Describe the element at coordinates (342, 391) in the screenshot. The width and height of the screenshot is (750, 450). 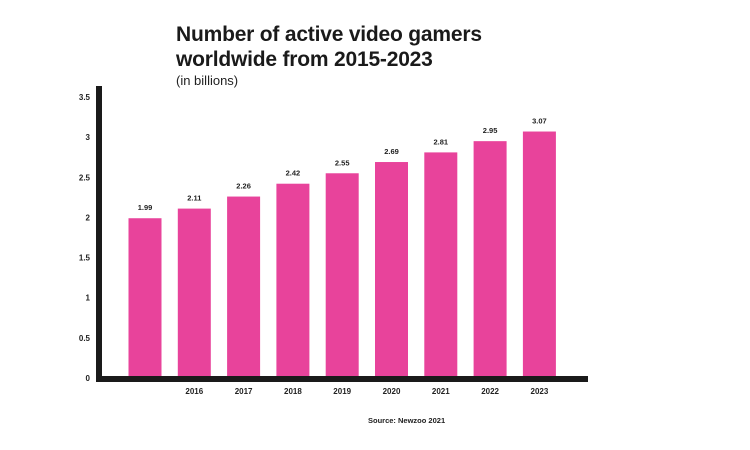
I see `x-tick-label: 2019` at that location.